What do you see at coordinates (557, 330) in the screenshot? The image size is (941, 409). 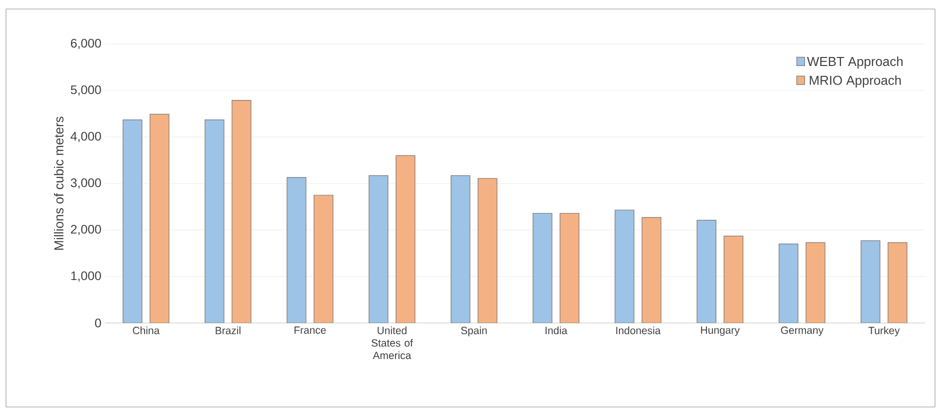 I see `x-tick-label: India` at bounding box center [557, 330].